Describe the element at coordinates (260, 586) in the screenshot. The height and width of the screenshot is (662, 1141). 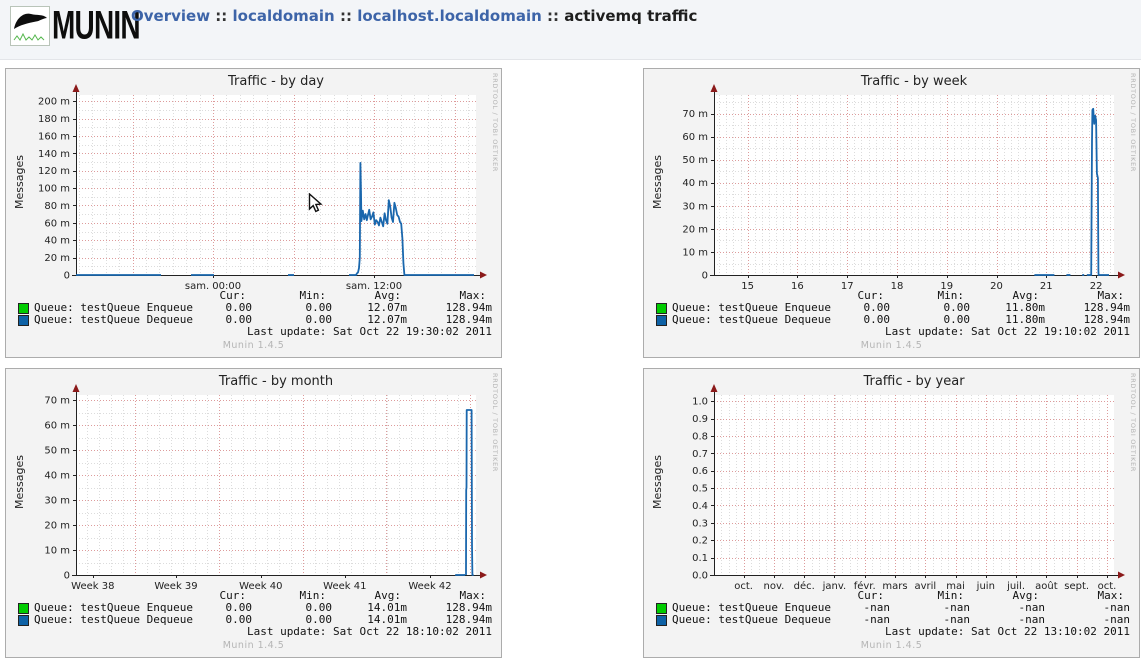
I see `svg-text: Week 40` at that location.